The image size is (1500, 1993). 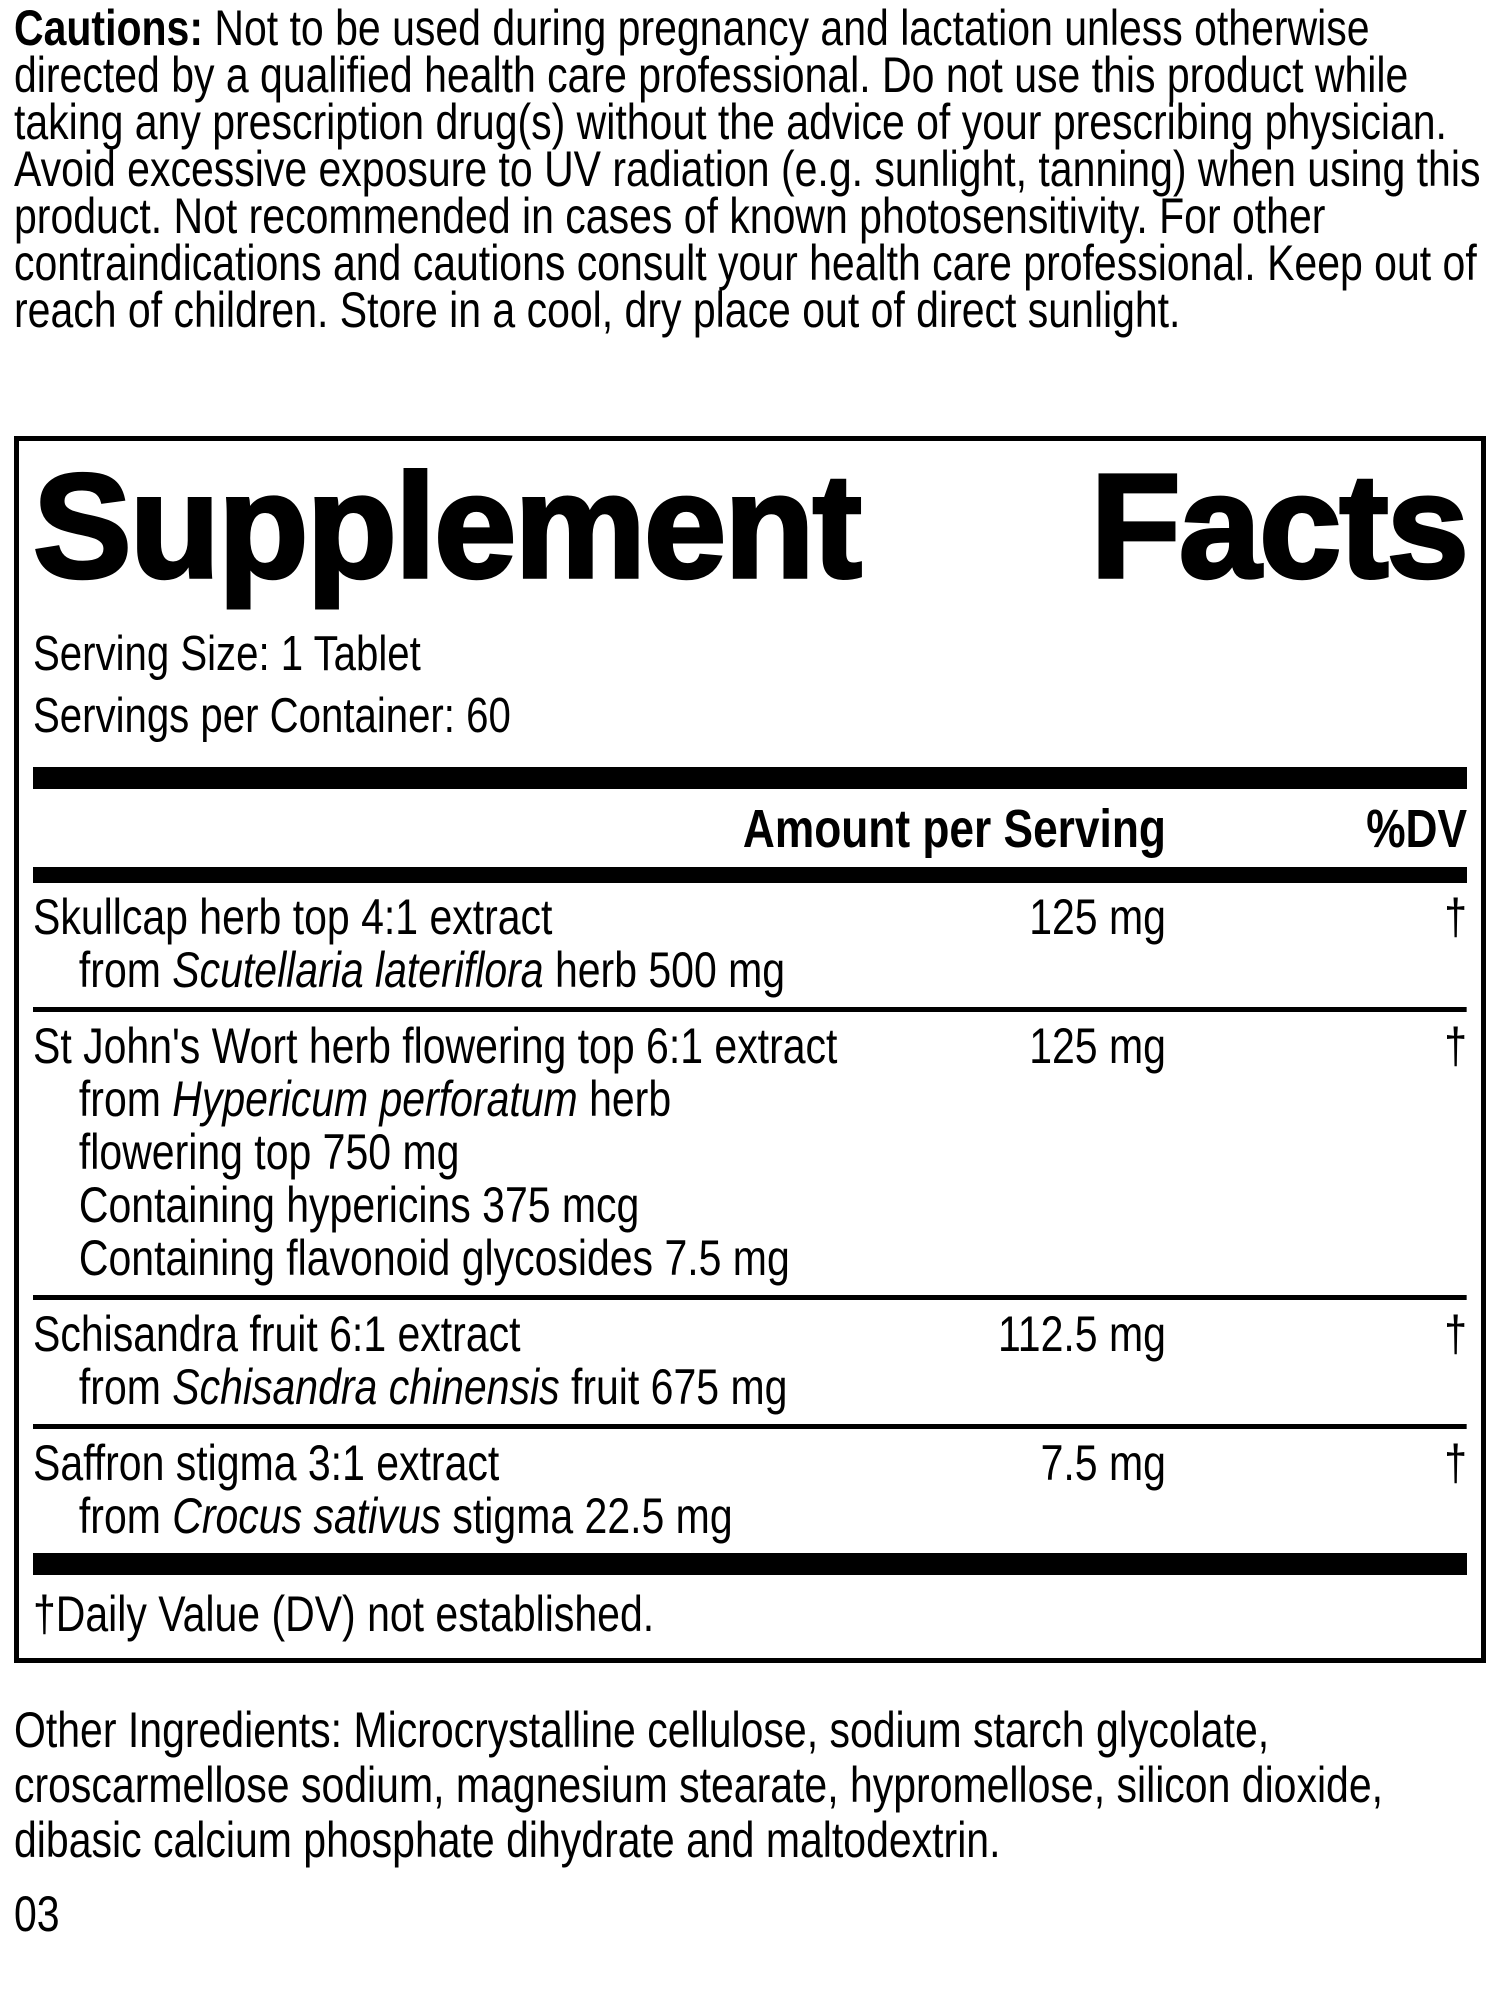 What do you see at coordinates (269, 1152) in the screenshot?
I see `ingredient-detail: flowering top 750 mg` at bounding box center [269, 1152].